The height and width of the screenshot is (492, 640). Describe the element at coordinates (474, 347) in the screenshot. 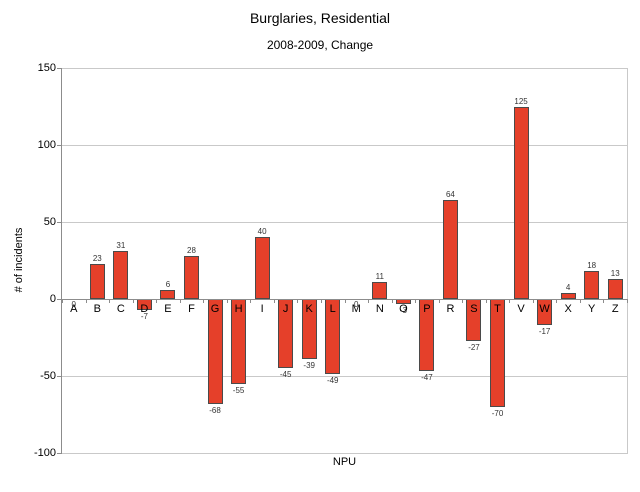

I see `bar-value-S: -27` at that location.